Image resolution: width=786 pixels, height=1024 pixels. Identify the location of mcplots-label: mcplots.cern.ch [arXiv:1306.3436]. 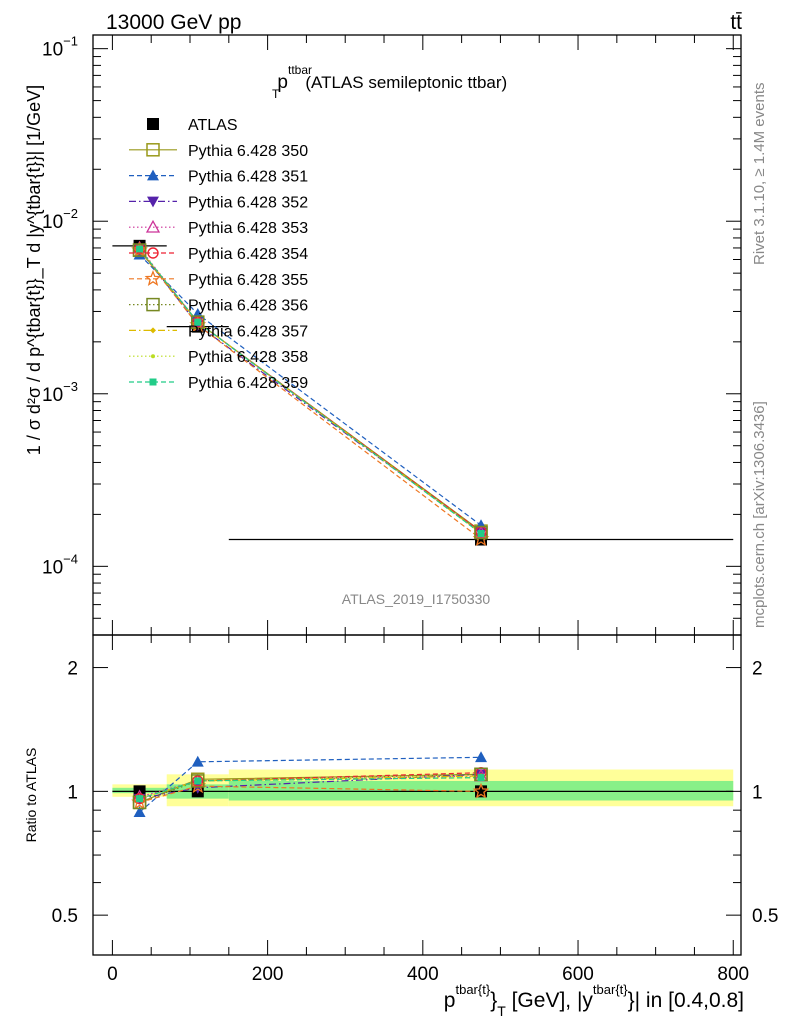
(759, 514).